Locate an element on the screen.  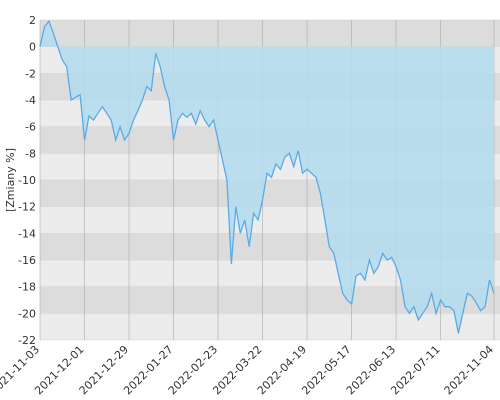
y-tick-label: -18 is located at coordinates (27, 287).